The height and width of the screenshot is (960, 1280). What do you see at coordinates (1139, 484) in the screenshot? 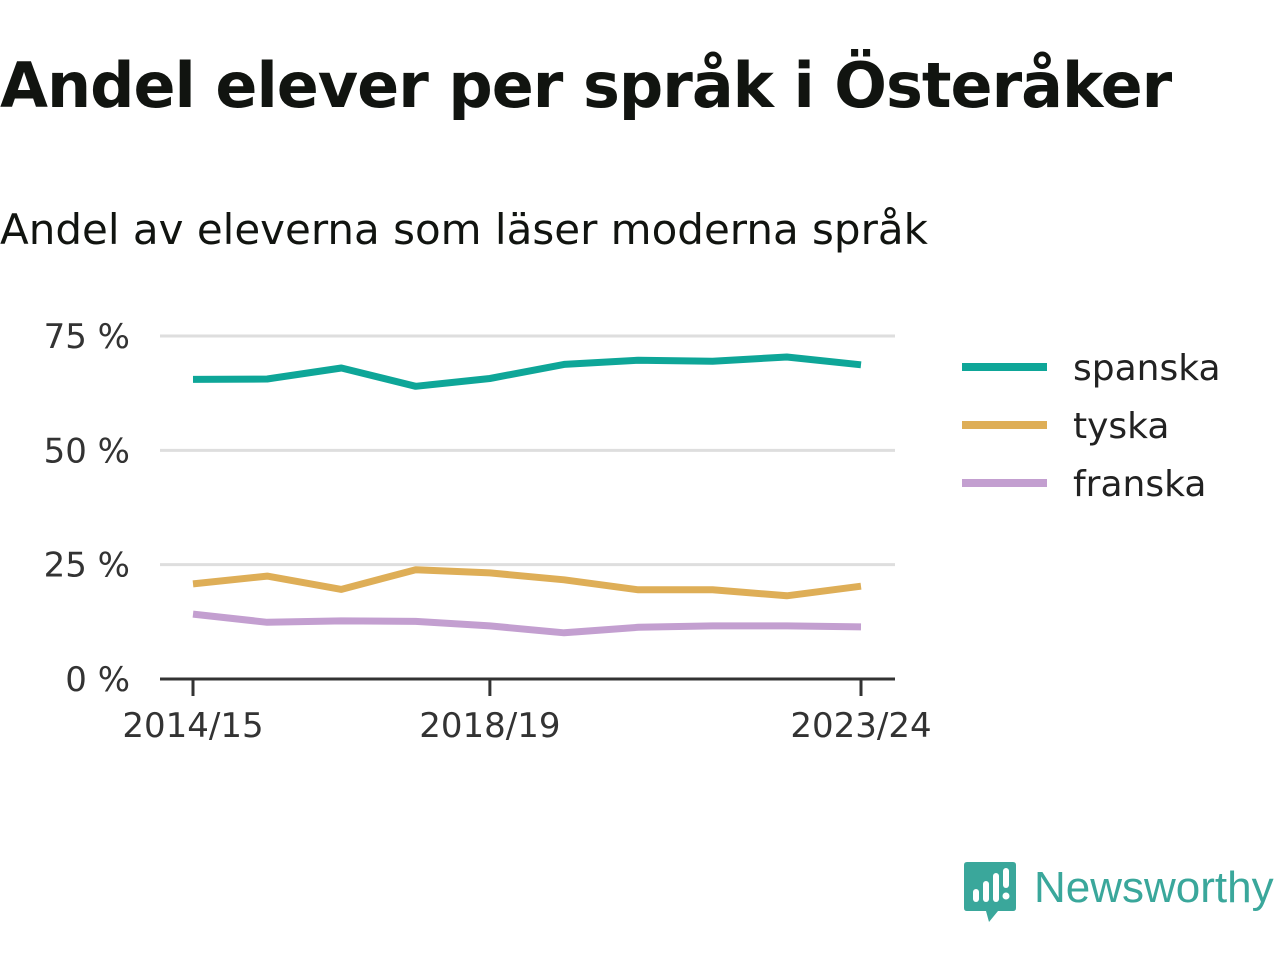
I see `legend-label-franska: franska` at bounding box center [1139, 484].